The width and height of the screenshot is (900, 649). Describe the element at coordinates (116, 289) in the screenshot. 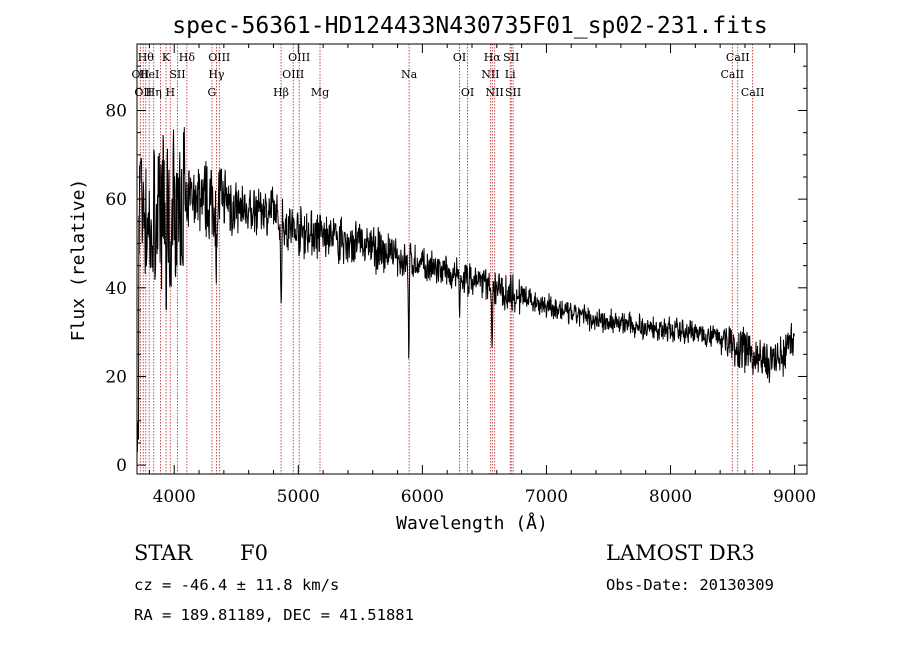

I see `y-tick-label-2: 40` at that location.